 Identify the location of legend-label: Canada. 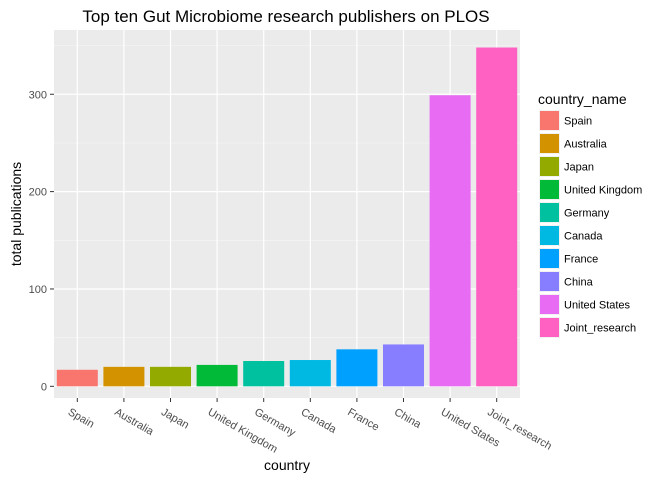
(583, 237).